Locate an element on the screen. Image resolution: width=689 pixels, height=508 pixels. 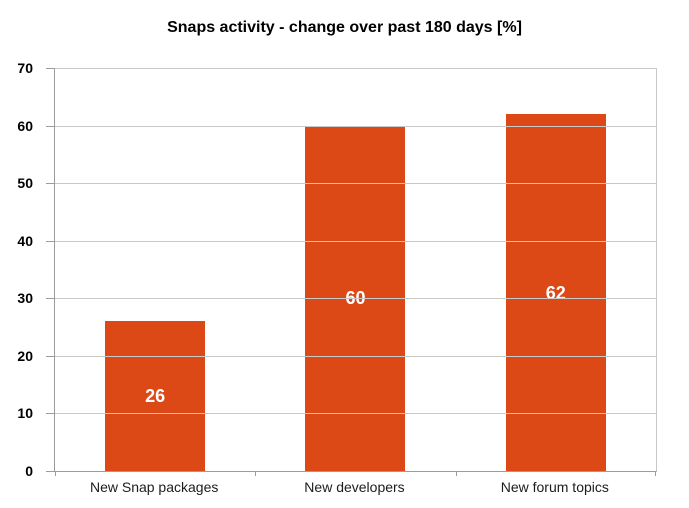
y-axis-tick-label: 70 is located at coordinates (25, 68).